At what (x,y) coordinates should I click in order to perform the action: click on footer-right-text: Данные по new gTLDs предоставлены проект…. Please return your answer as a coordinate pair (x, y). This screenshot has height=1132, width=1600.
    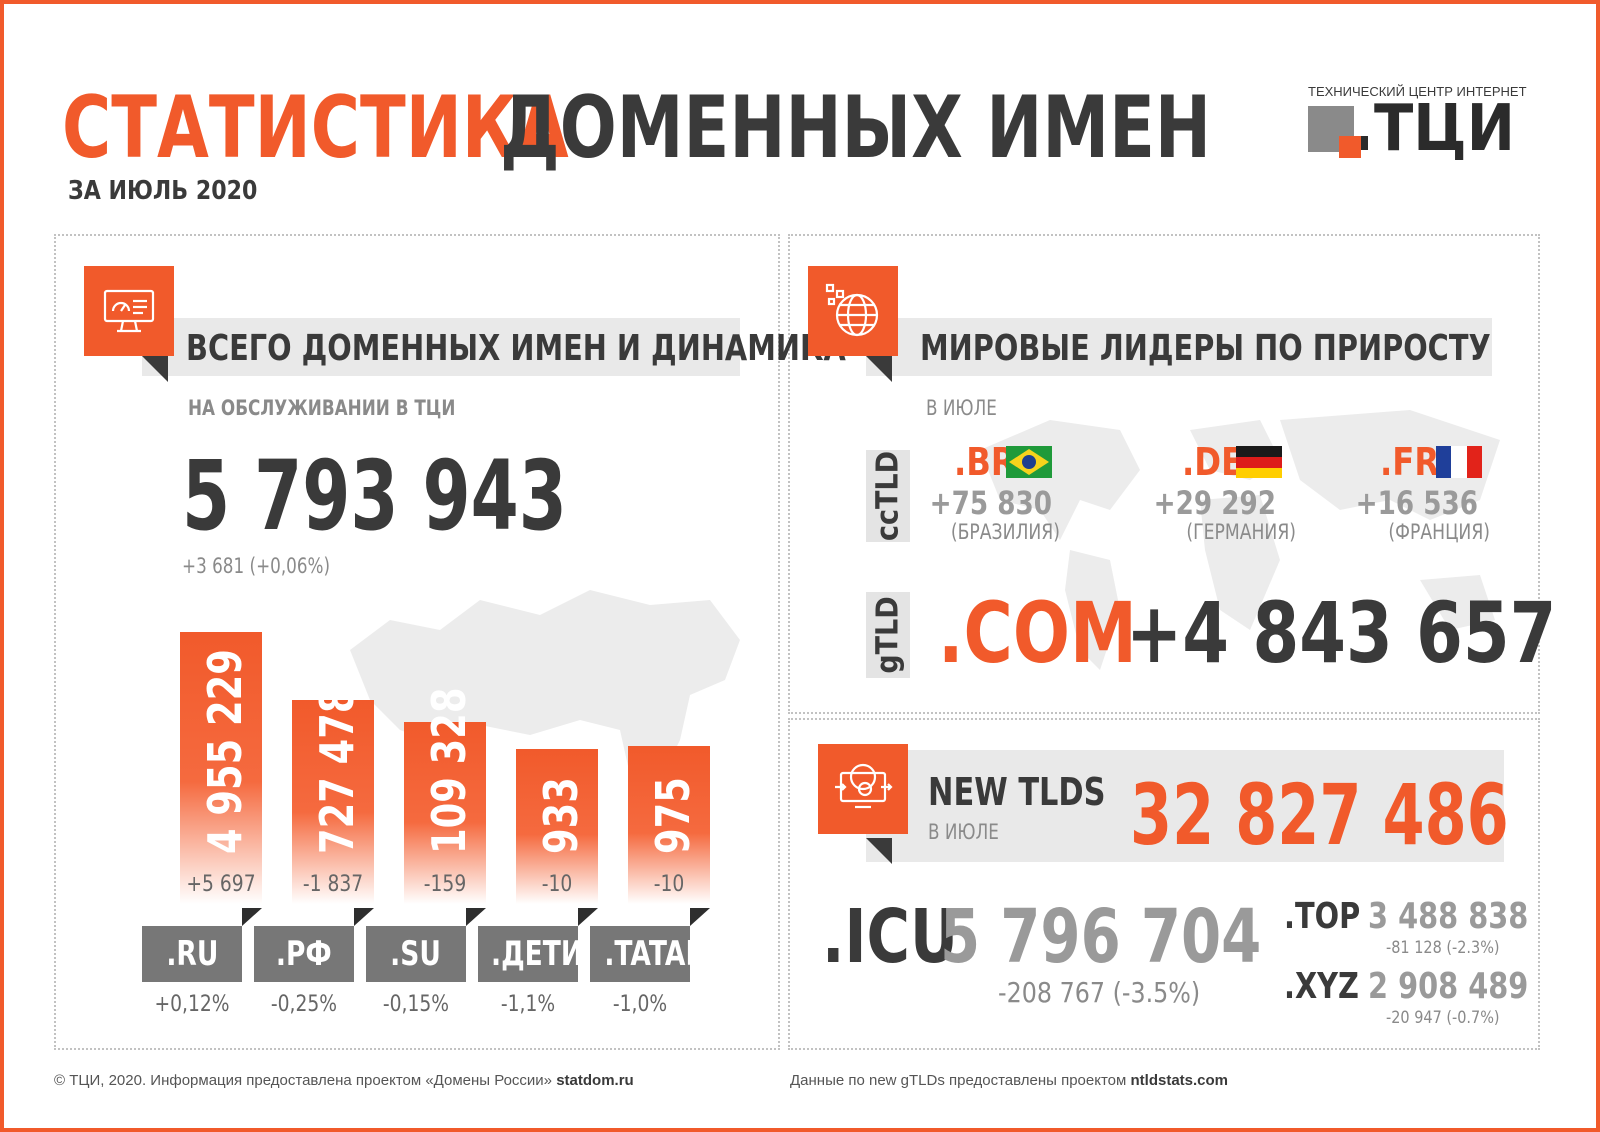
    Looking at the image, I should click on (958, 1080).